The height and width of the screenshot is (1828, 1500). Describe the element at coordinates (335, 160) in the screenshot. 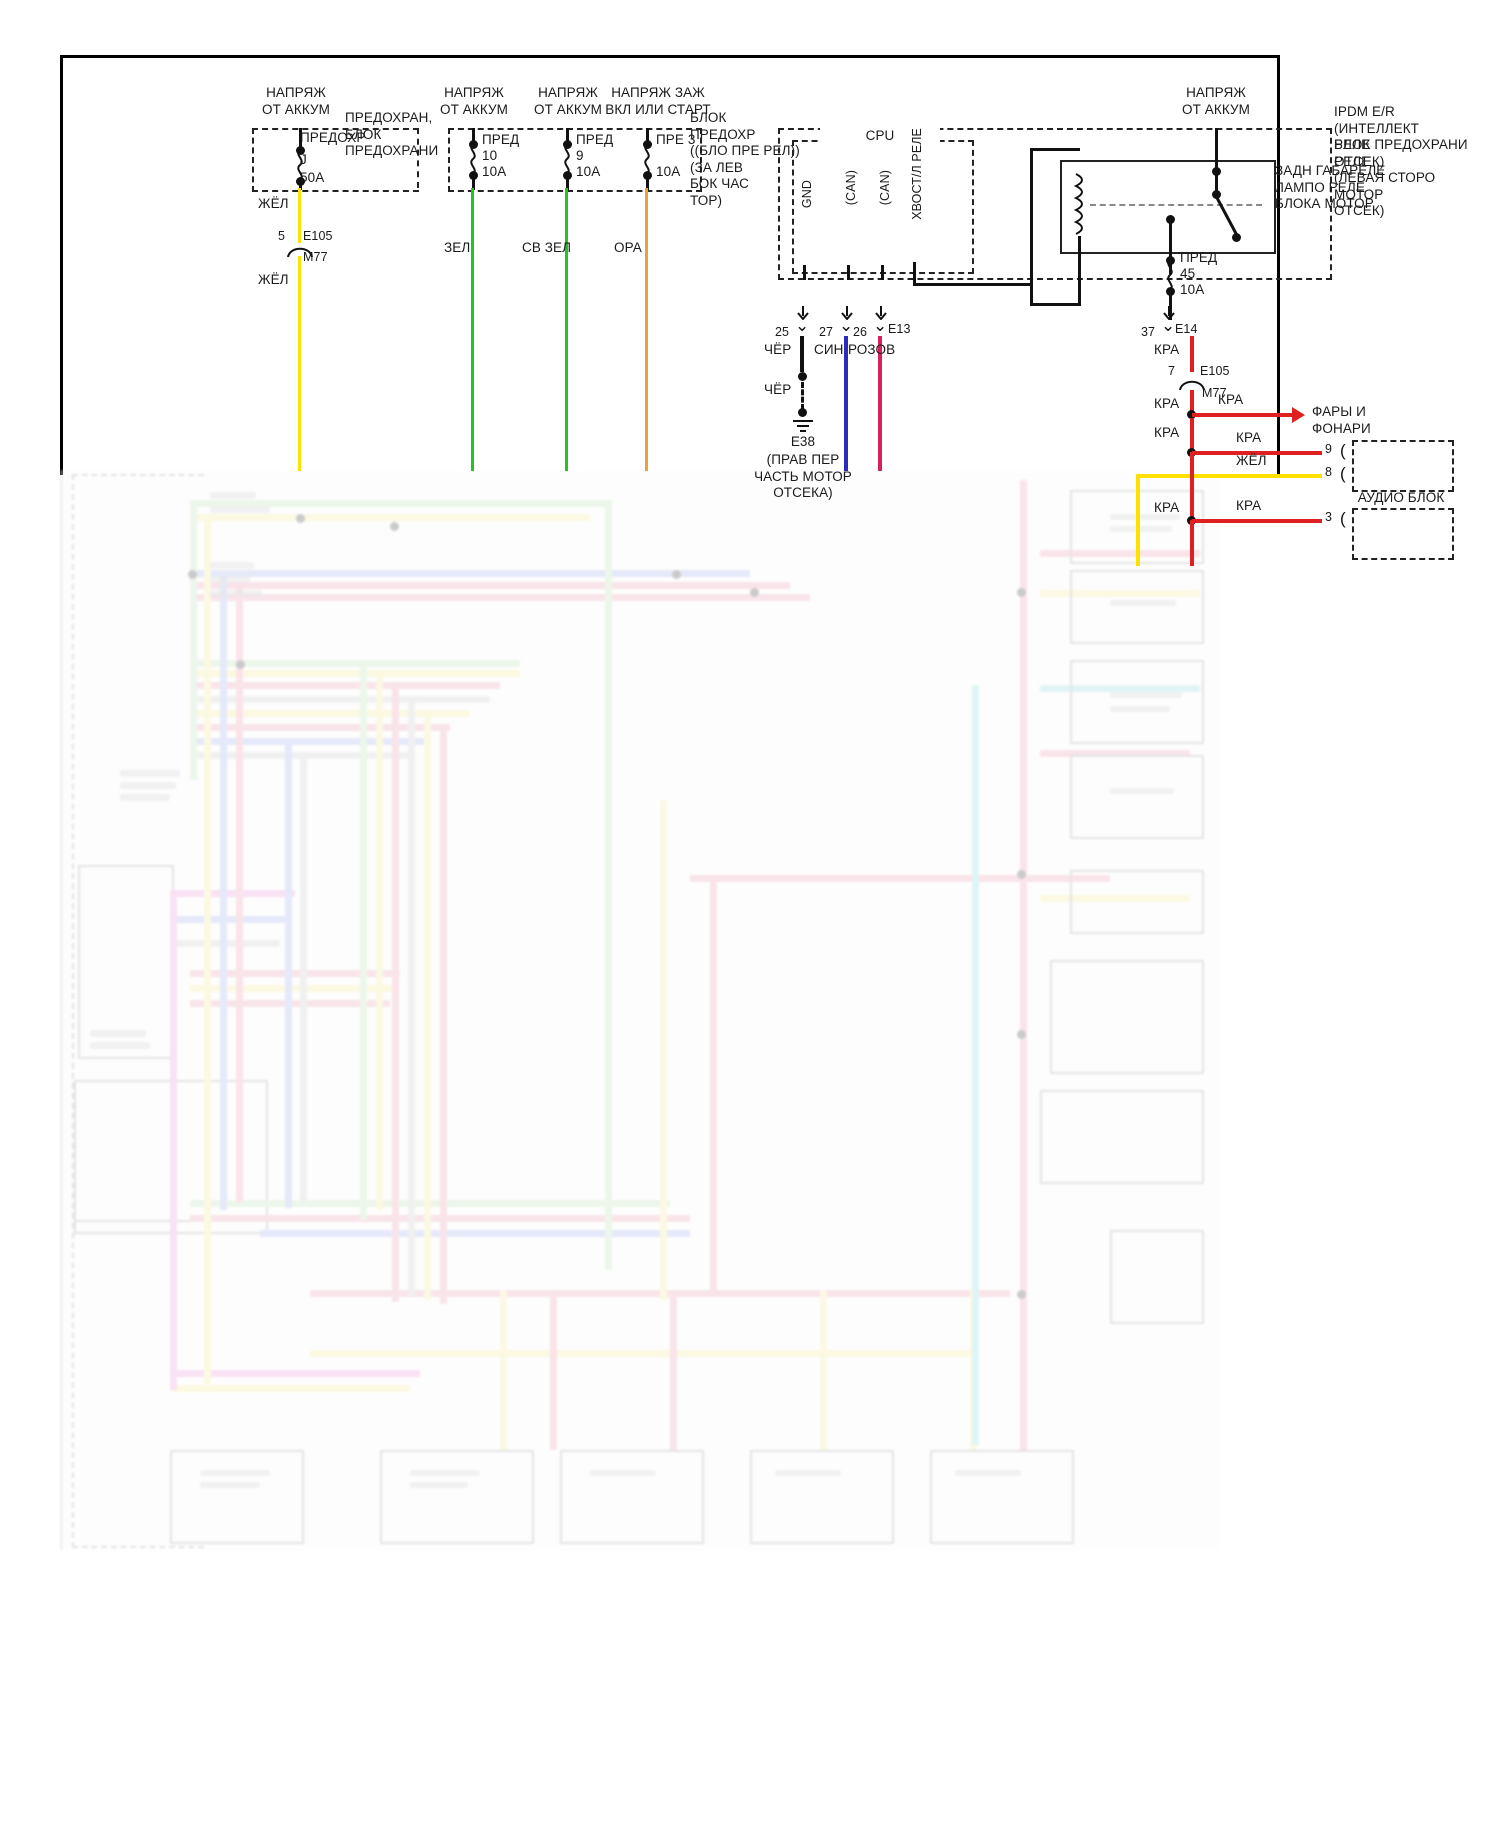

I see `fuse-block-left-box` at that location.